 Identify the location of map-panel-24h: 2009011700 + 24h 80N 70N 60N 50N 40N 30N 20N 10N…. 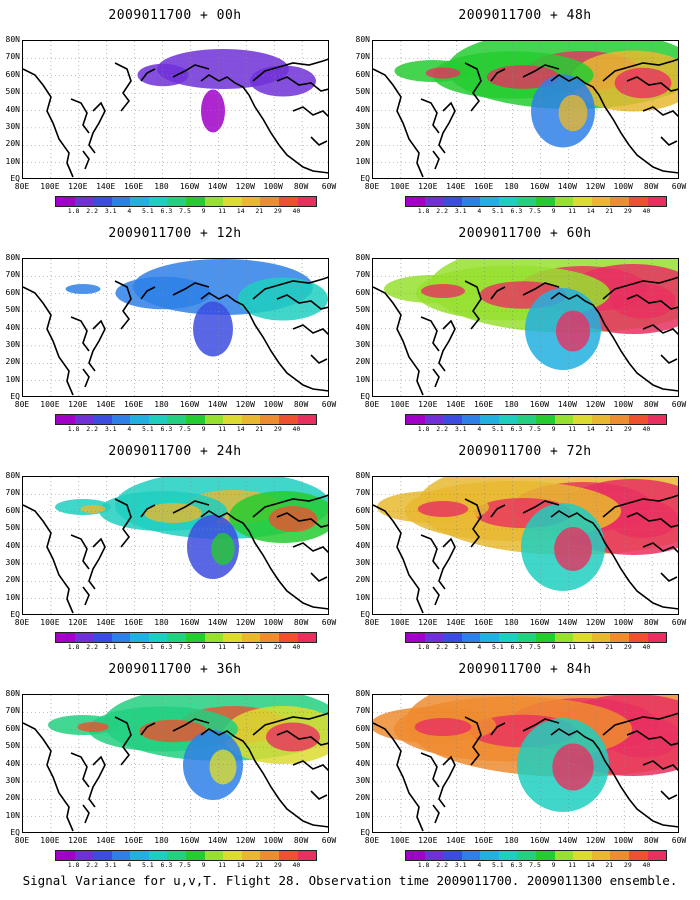
(175, 545).